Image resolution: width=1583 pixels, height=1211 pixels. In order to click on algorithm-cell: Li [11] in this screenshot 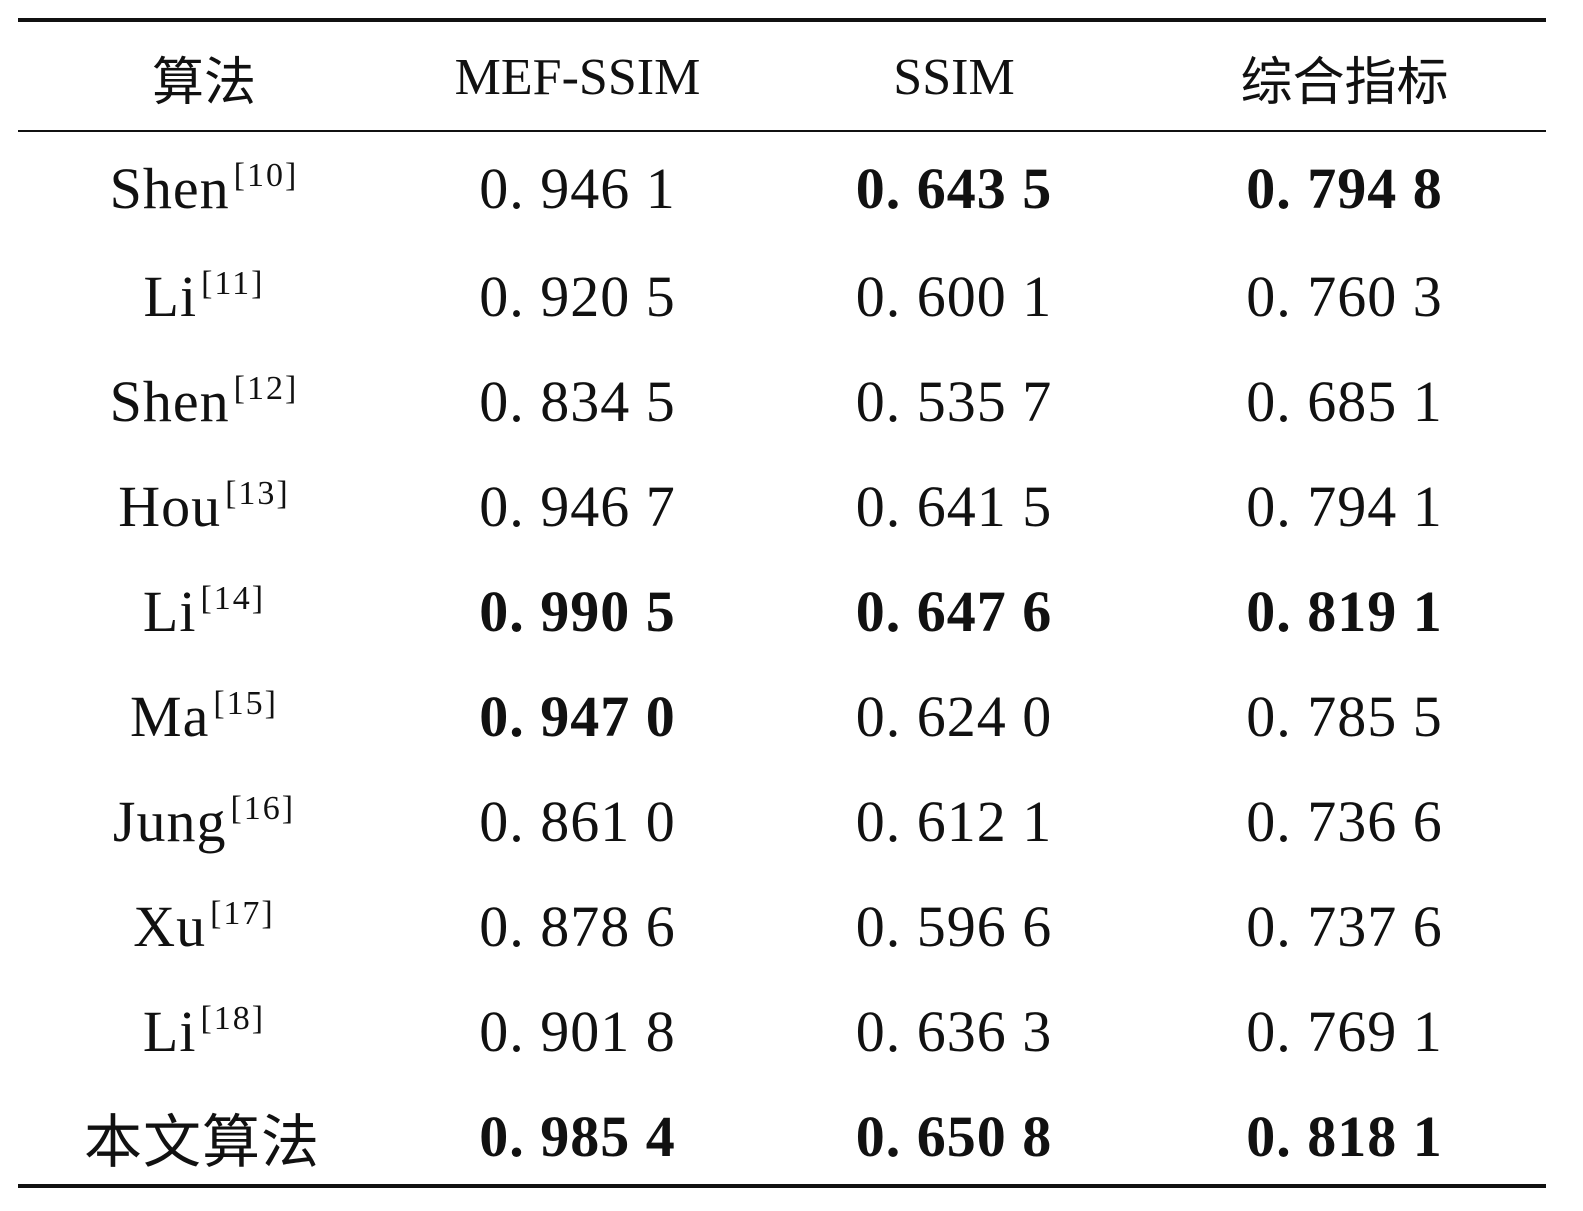, I will do `click(204, 296)`.